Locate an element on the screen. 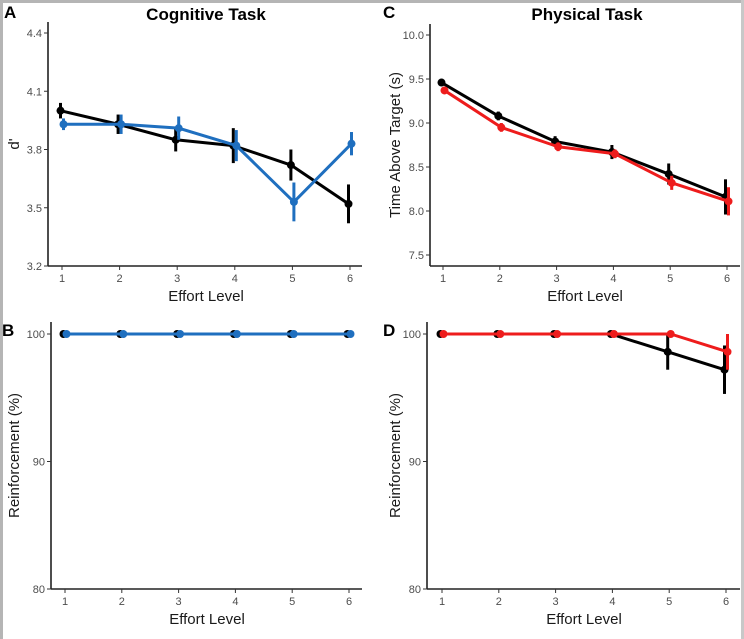  panel-letter-d: D is located at coordinates (389, 330).